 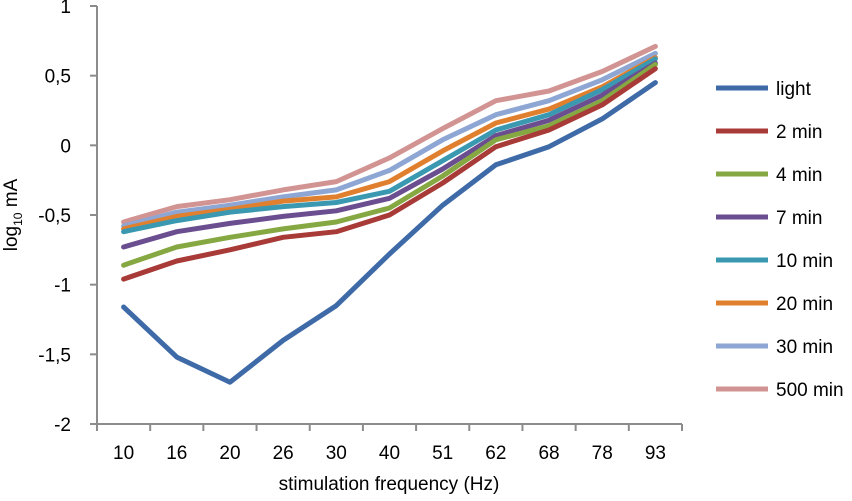 I want to click on y-tick-label: -1, so click(x=62, y=286).